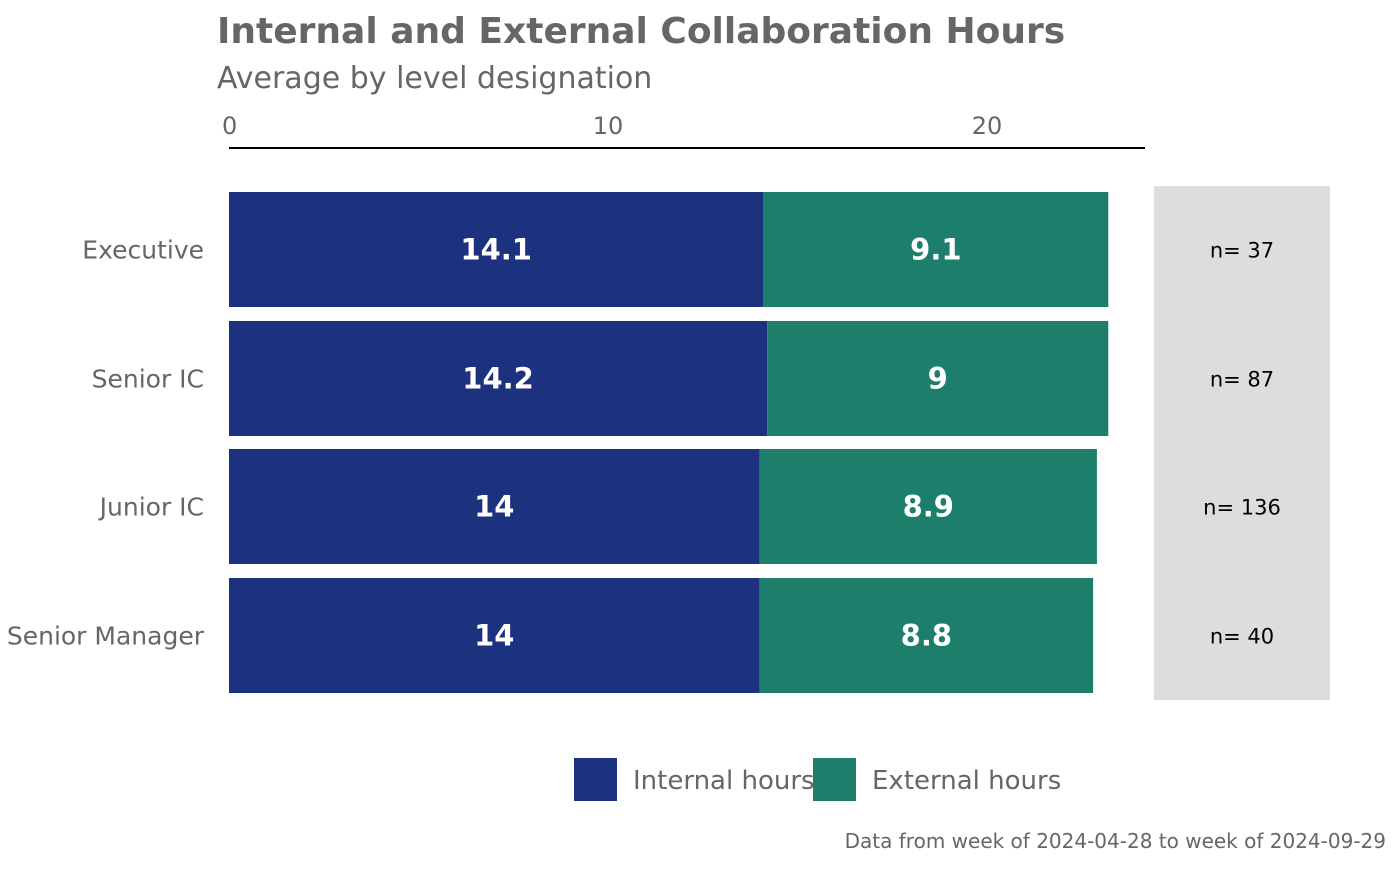  What do you see at coordinates (966, 781) in the screenshot?
I see `legend-label: External hours` at bounding box center [966, 781].